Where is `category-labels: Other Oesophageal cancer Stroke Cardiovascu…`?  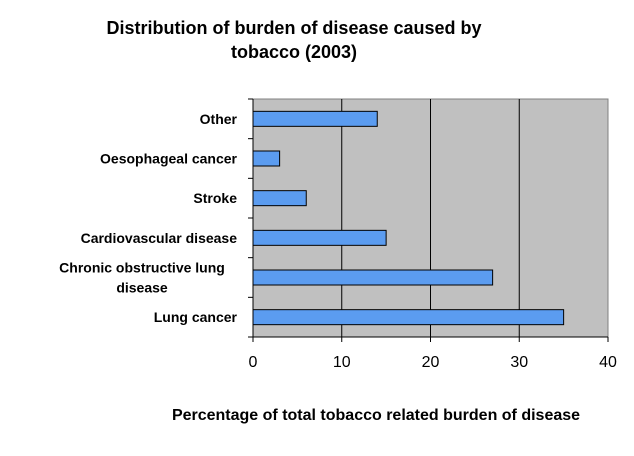
category-labels: Other Oesophageal cancer Stroke Cardiovascu… is located at coordinates (148, 218).